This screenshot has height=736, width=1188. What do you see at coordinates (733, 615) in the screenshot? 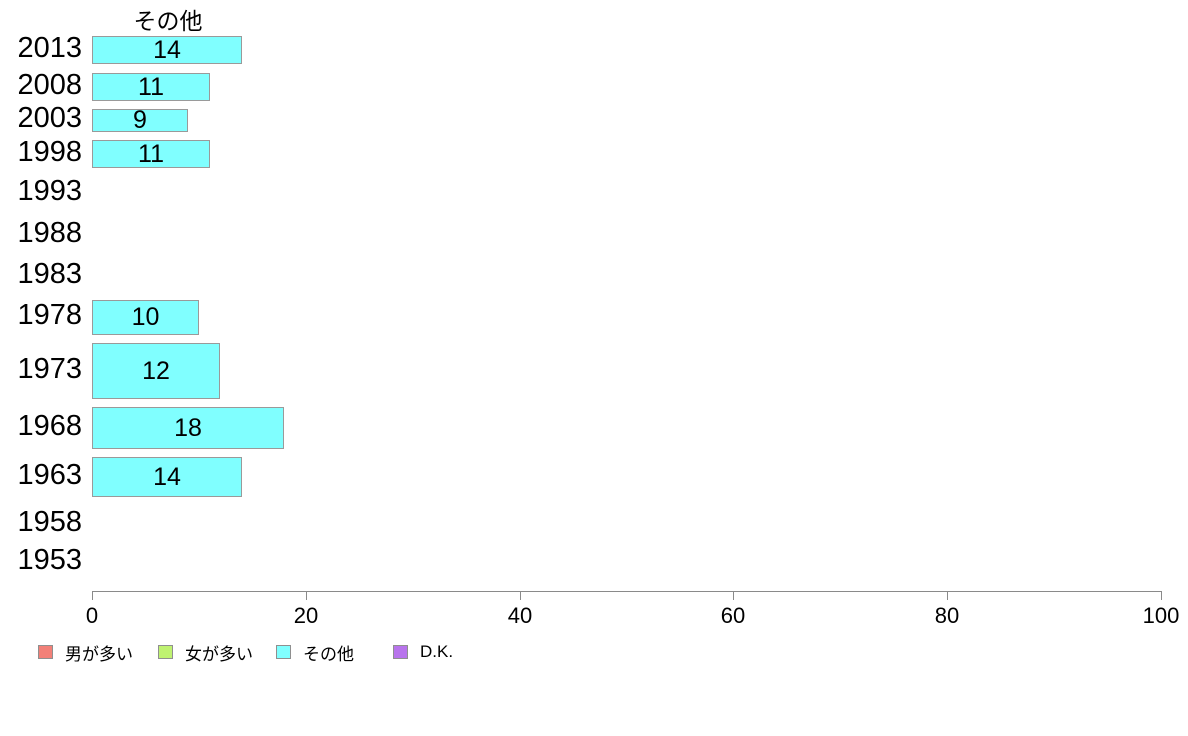
I see `x-tick-label: 60` at bounding box center [733, 615].